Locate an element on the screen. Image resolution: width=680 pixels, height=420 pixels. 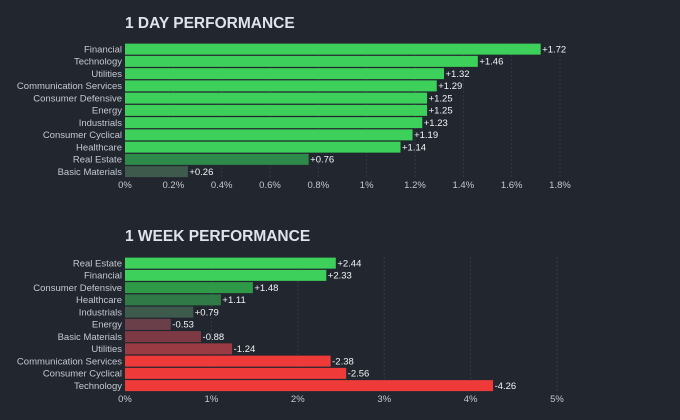
value-label: -1.24 is located at coordinates (245, 349).